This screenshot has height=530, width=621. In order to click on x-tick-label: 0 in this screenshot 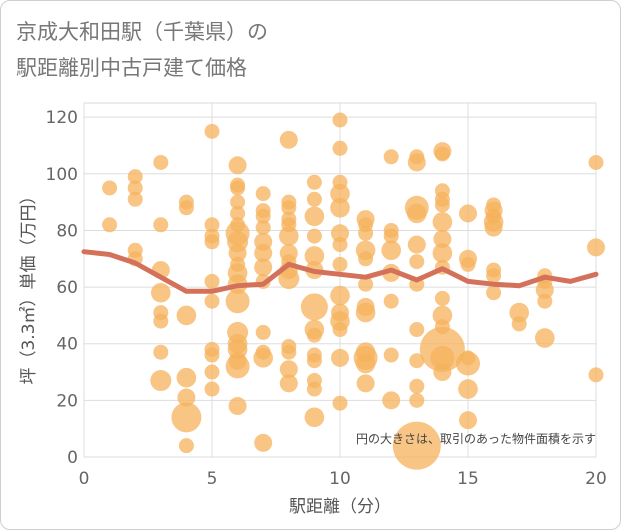, I will do `click(84, 479)`.